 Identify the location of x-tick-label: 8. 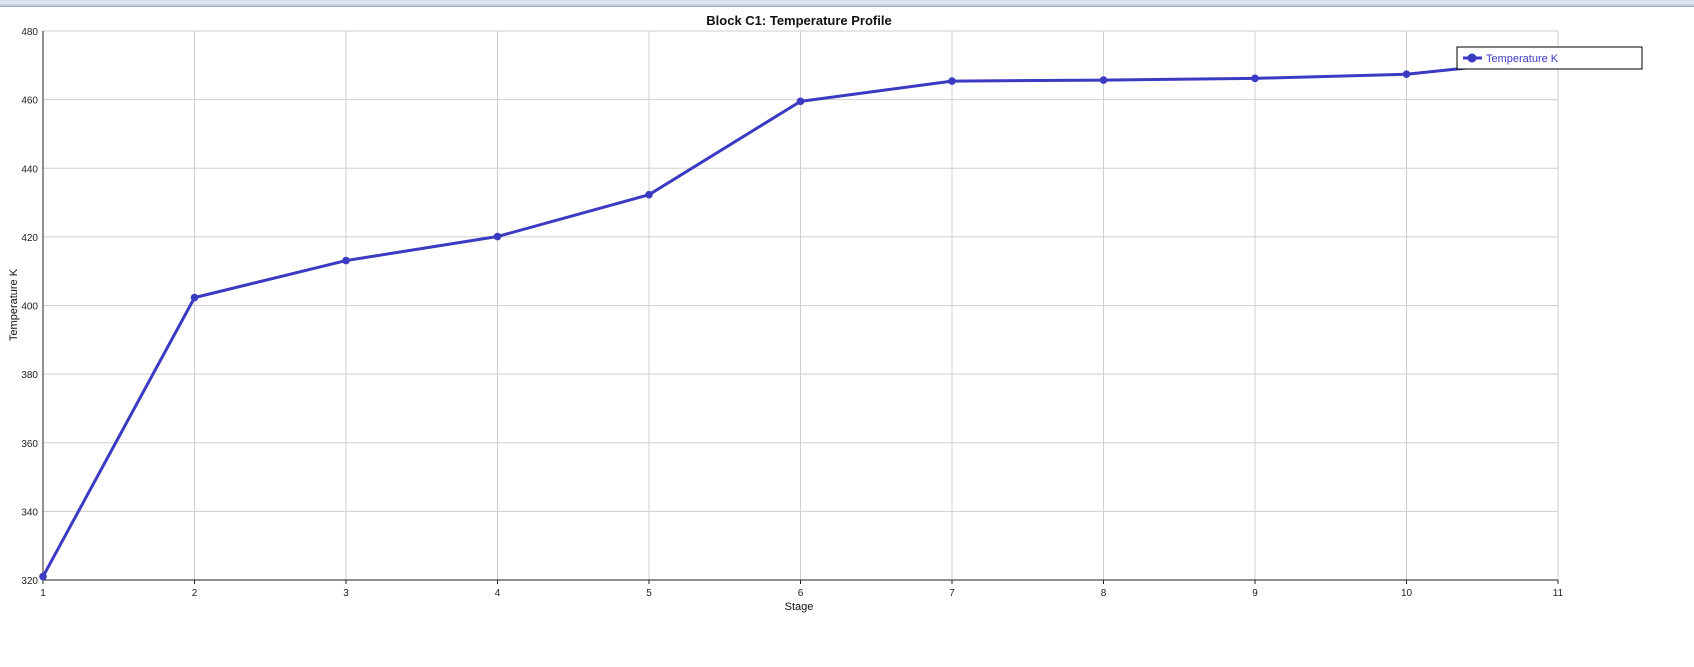
(1104, 593).